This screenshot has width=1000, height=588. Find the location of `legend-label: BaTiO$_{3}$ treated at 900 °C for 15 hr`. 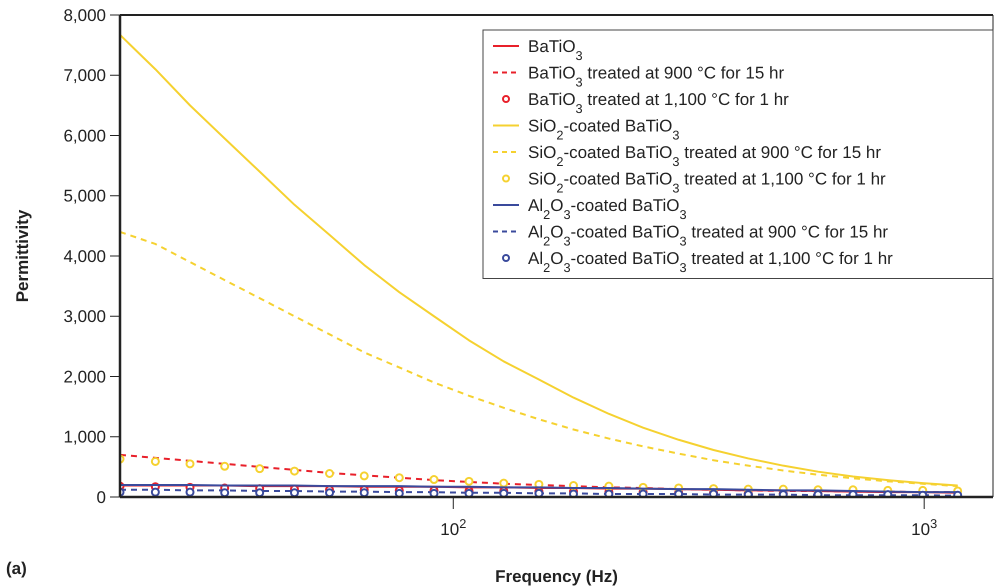

legend-label: BaTiO$_{3}$ treated at 900 °C for 15 hr is located at coordinates (656, 76).